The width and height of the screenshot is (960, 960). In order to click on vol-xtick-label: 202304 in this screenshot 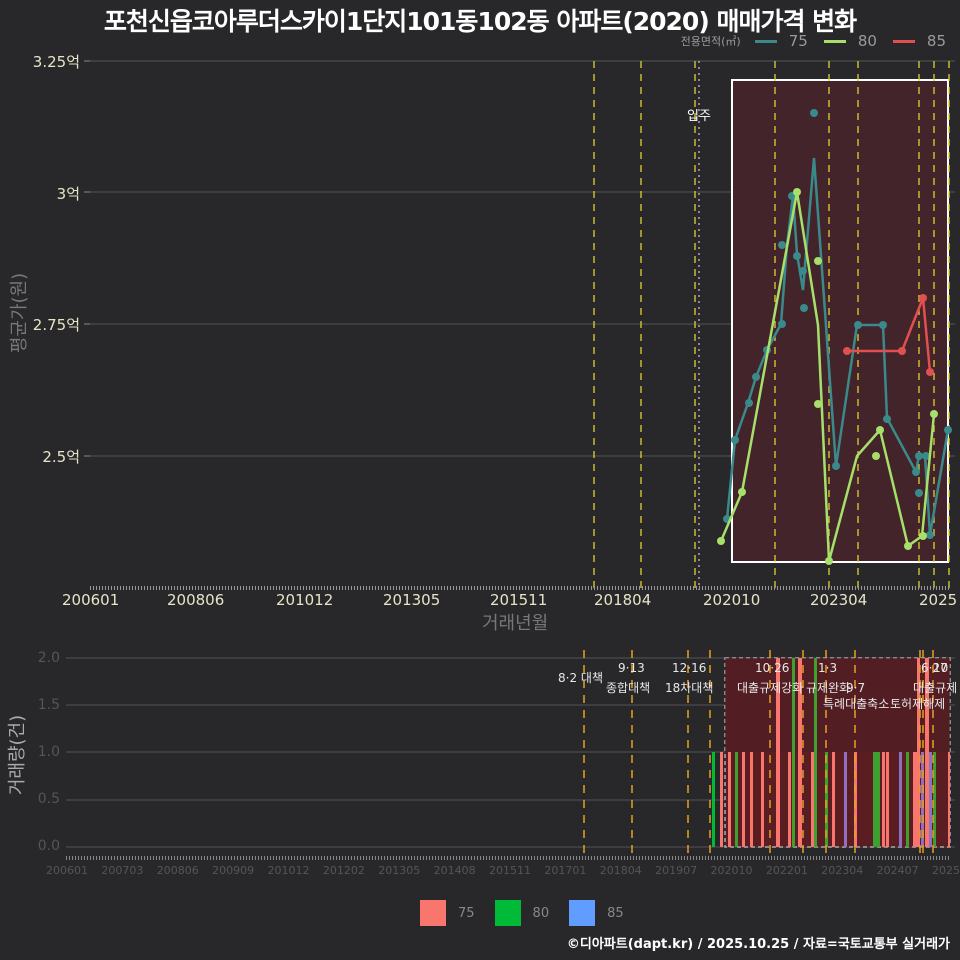, I will do `click(842, 870)`.